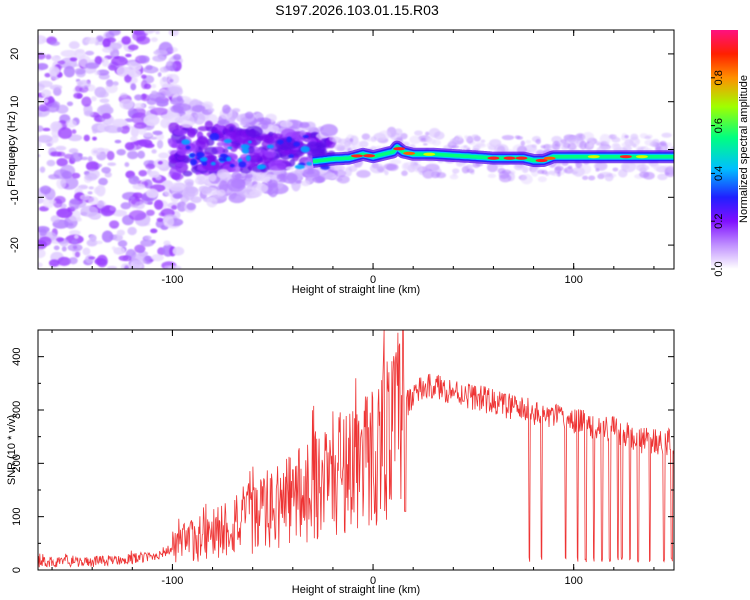  I want to click on y-tick-label: 300, so click(17, 410).